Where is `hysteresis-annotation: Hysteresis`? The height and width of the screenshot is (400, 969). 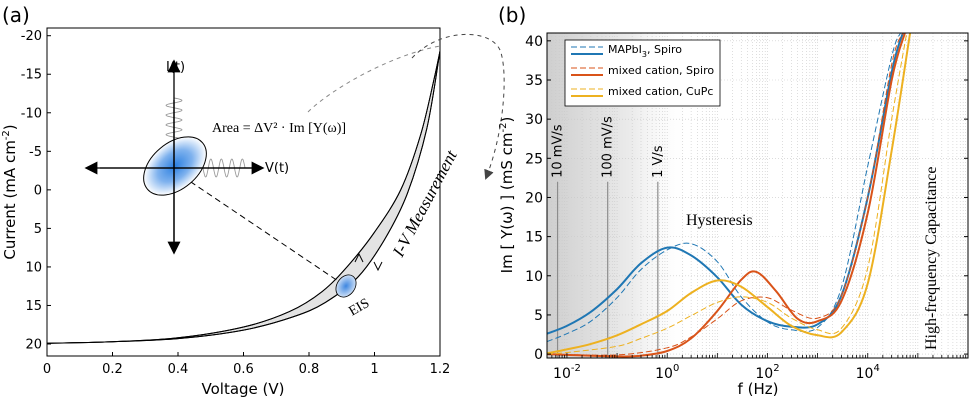 hysteresis-annotation: Hysteresis is located at coordinates (719, 220).